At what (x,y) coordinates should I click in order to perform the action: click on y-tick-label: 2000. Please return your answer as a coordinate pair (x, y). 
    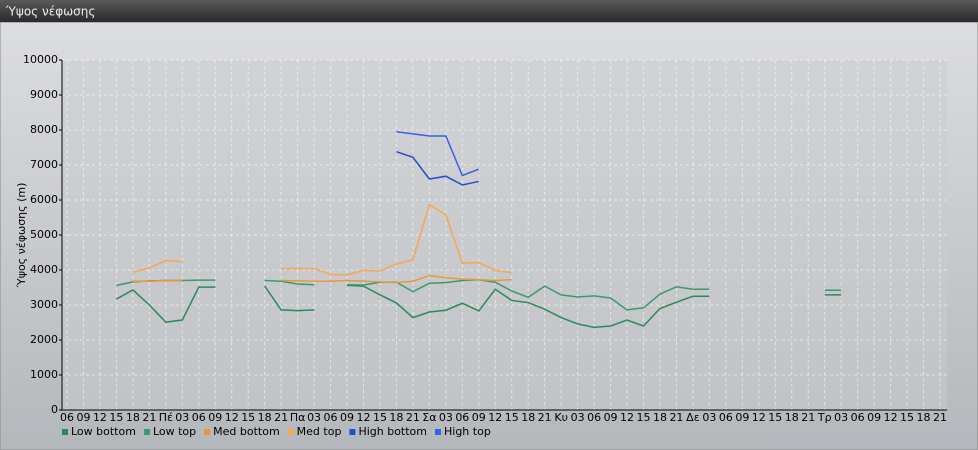
    Looking at the image, I should click on (44, 339).